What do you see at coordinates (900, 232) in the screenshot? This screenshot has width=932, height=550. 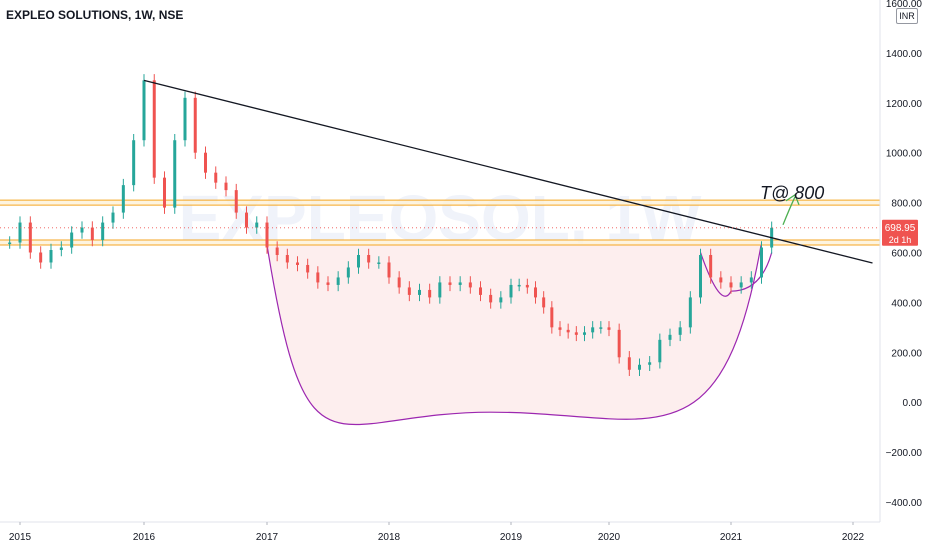 I see `last-price-badge` at bounding box center [900, 232].